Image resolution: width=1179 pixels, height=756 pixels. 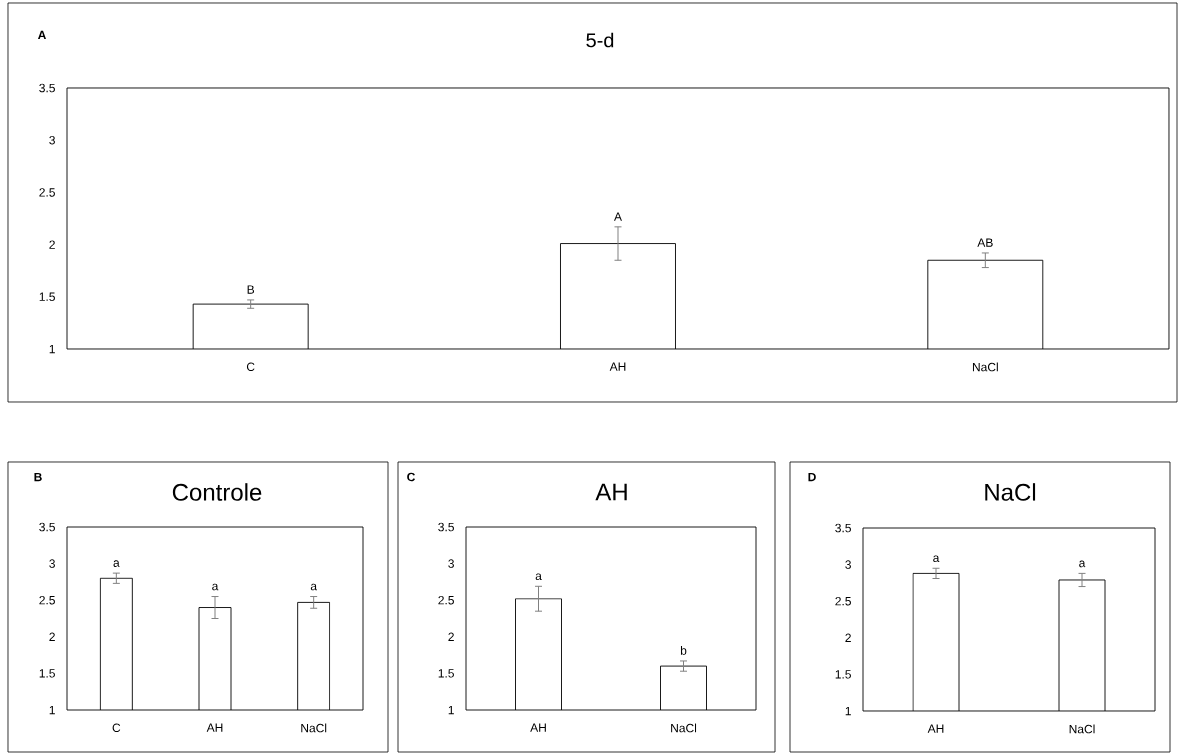 I want to click on text: A, so click(x=42, y=35).